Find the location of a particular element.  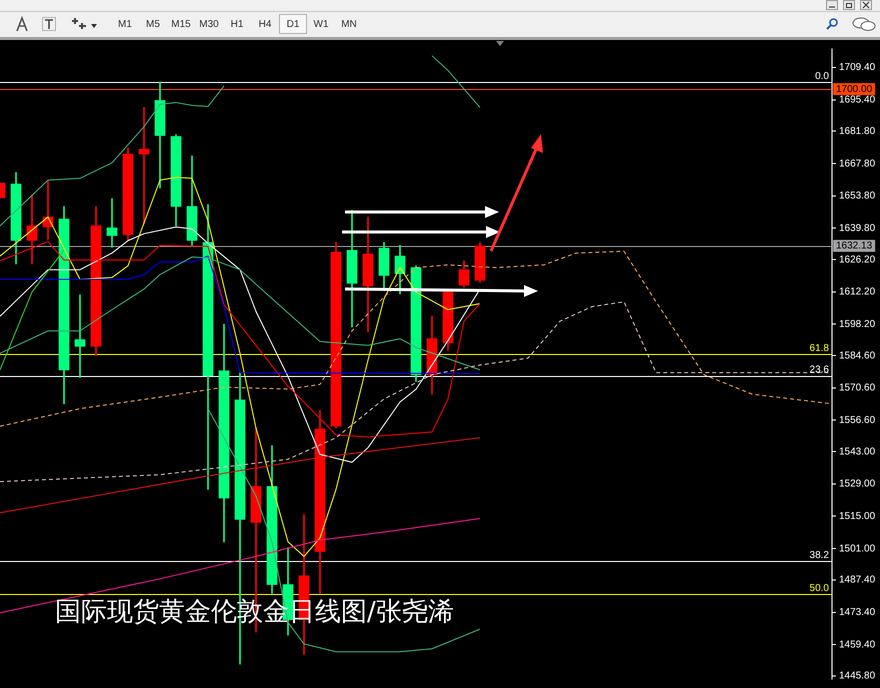

y-tick-label: 1473.40 is located at coordinates (857, 612).